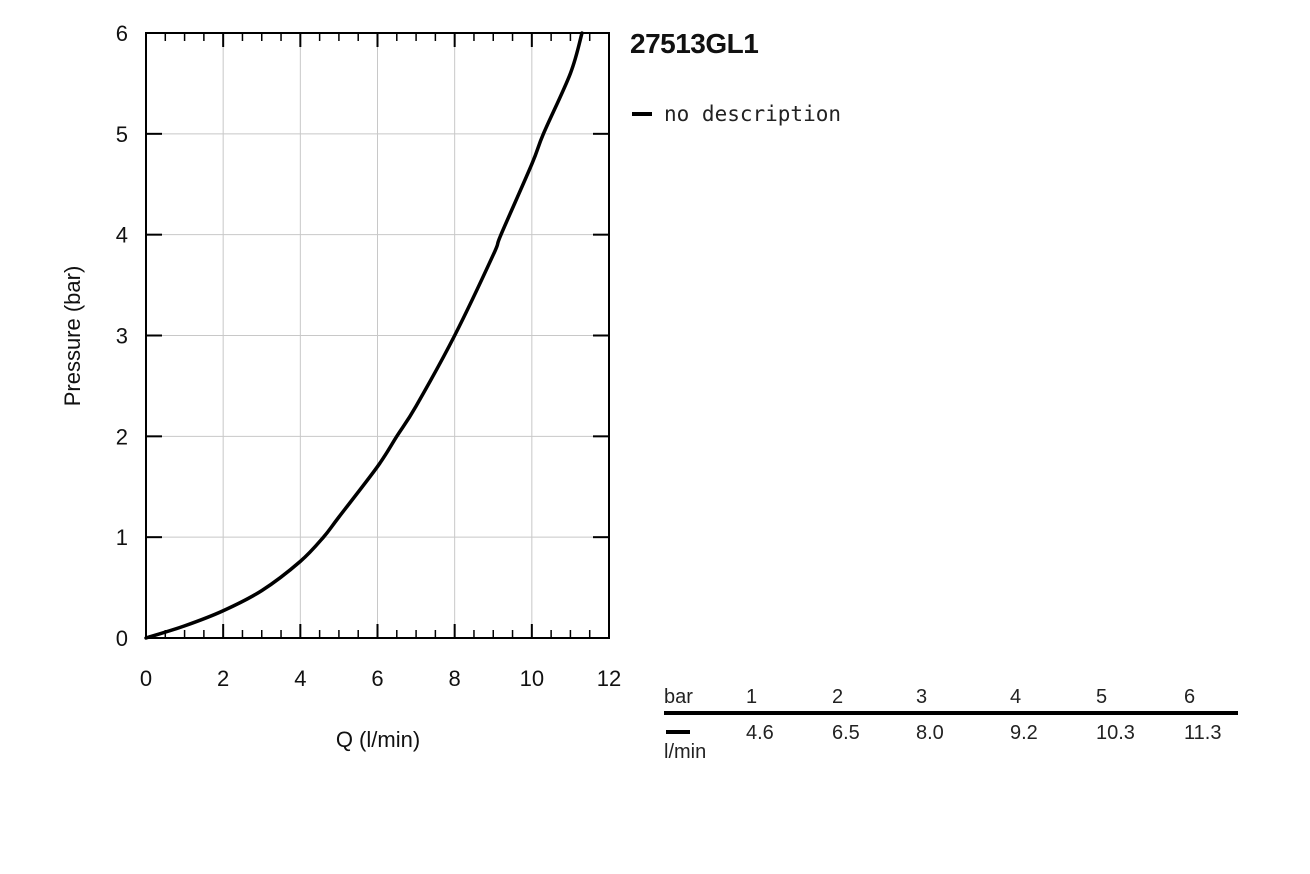 The height and width of the screenshot is (874, 1310). I want to click on x-tick-label: 8, so click(455, 678).